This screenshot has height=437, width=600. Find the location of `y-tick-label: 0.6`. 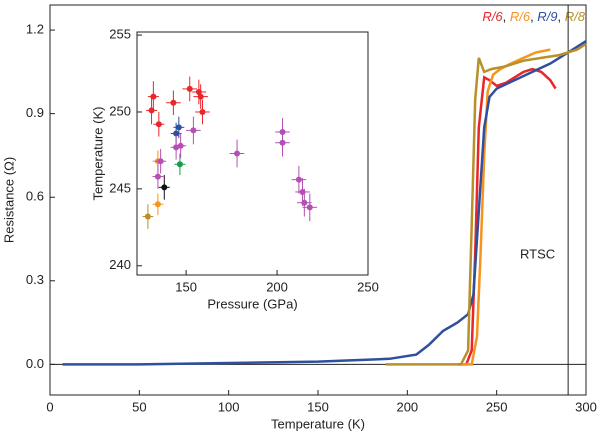

y-tick-label: 0.6 is located at coordinates (35, 196).